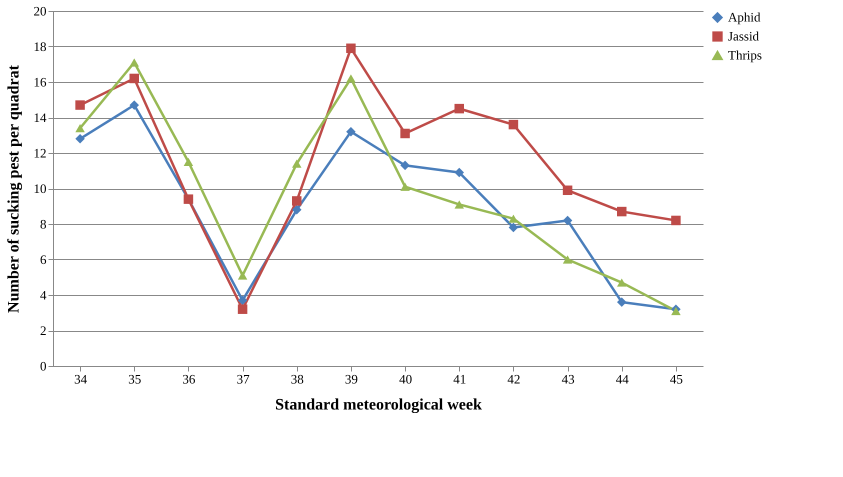 This screenshot has height=477, width=843. I want to click on legend-label: Thrips, so click(745, 55).